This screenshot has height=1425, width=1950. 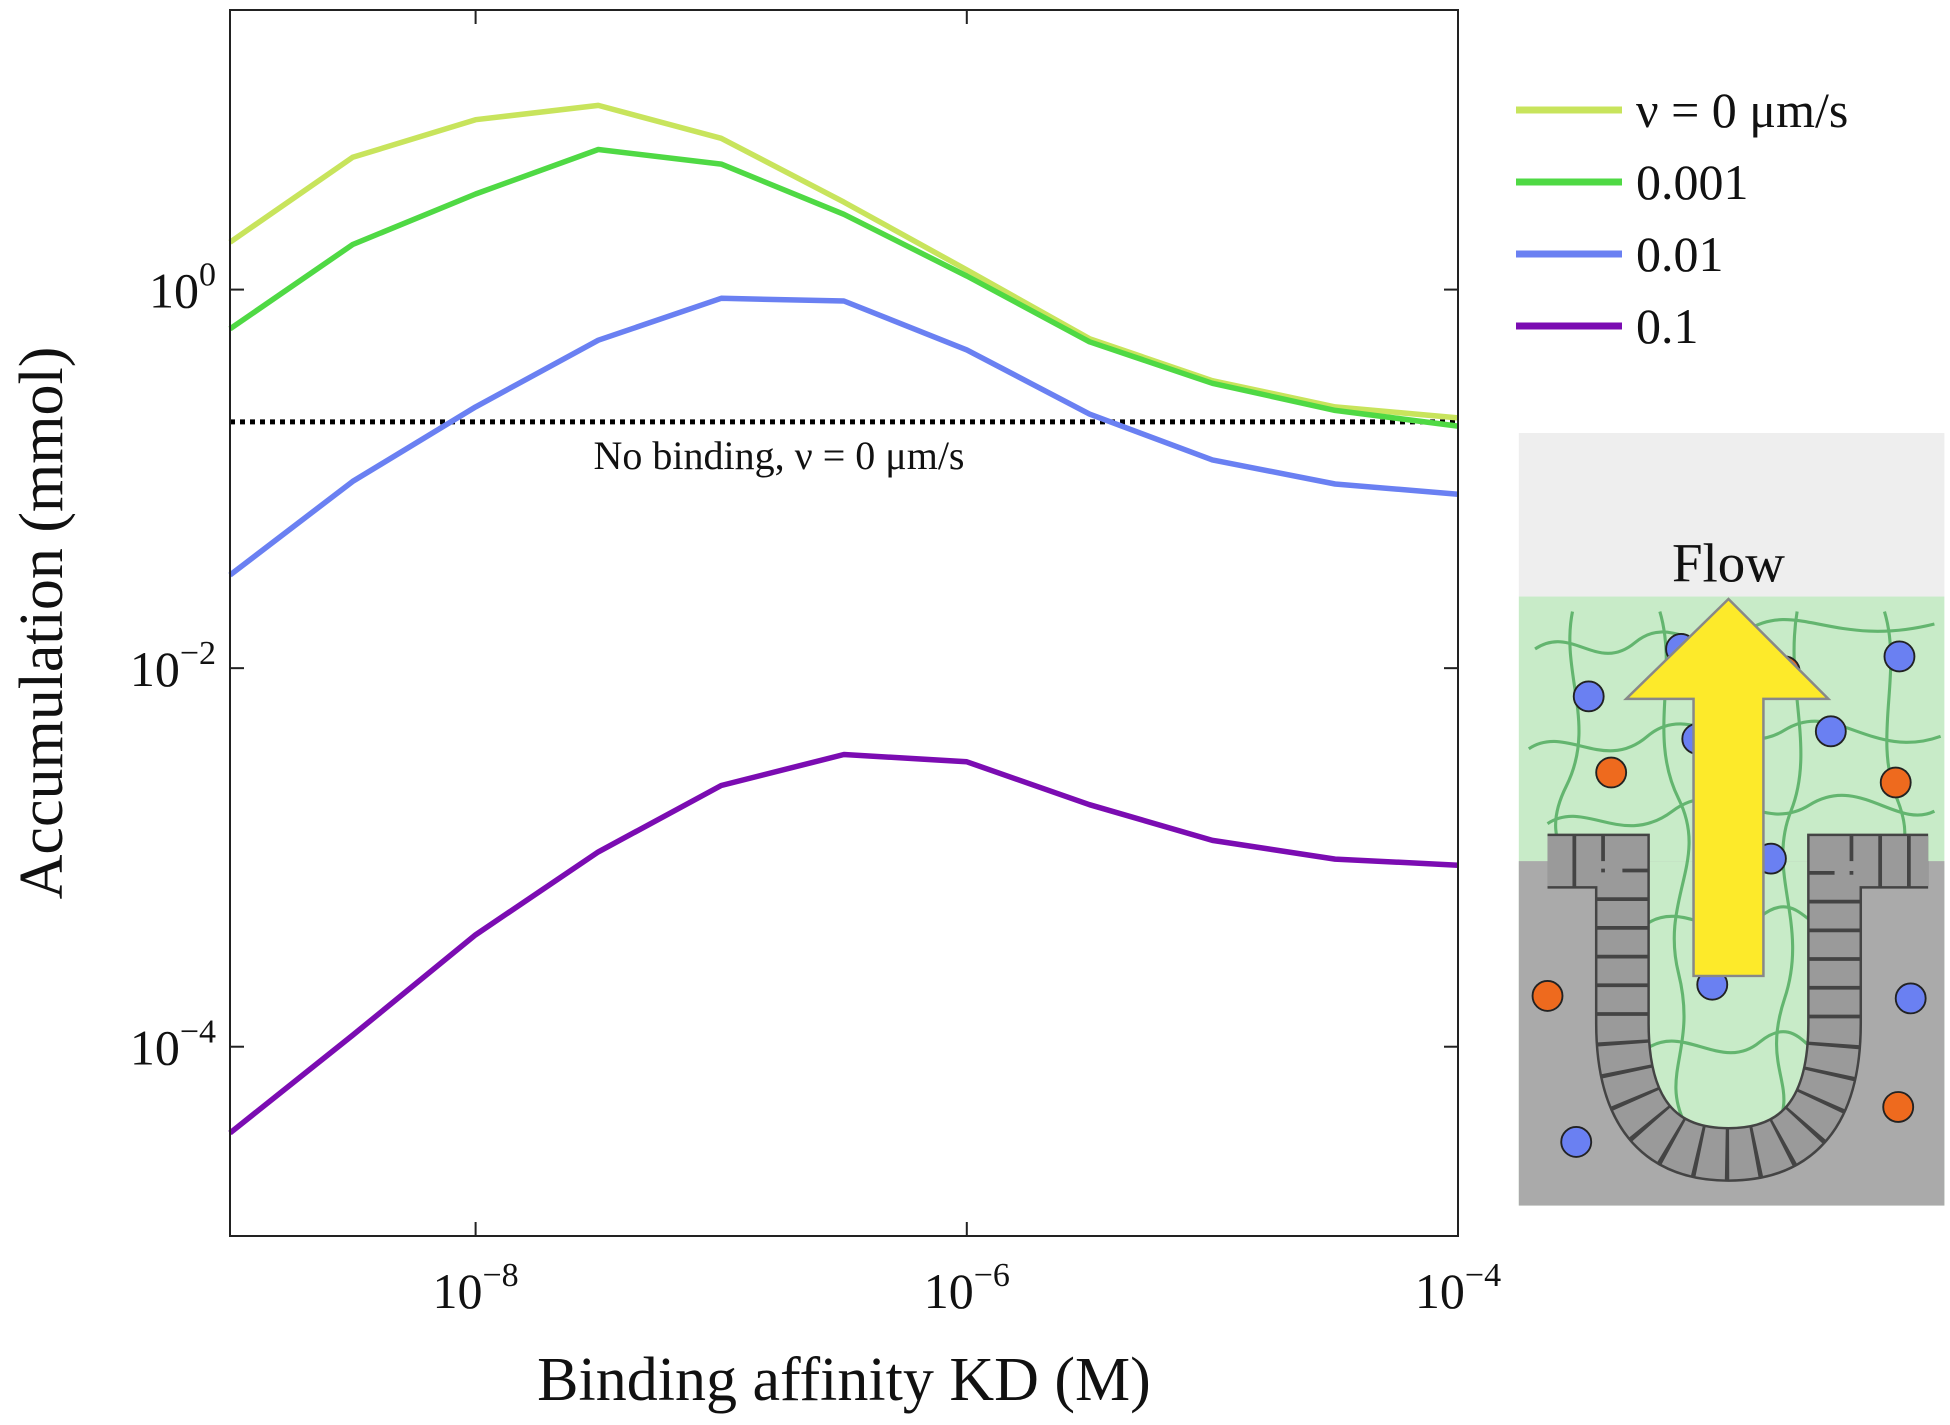 I want to click on y-tick-label-exponent: 0, so click(x=207, y=275).